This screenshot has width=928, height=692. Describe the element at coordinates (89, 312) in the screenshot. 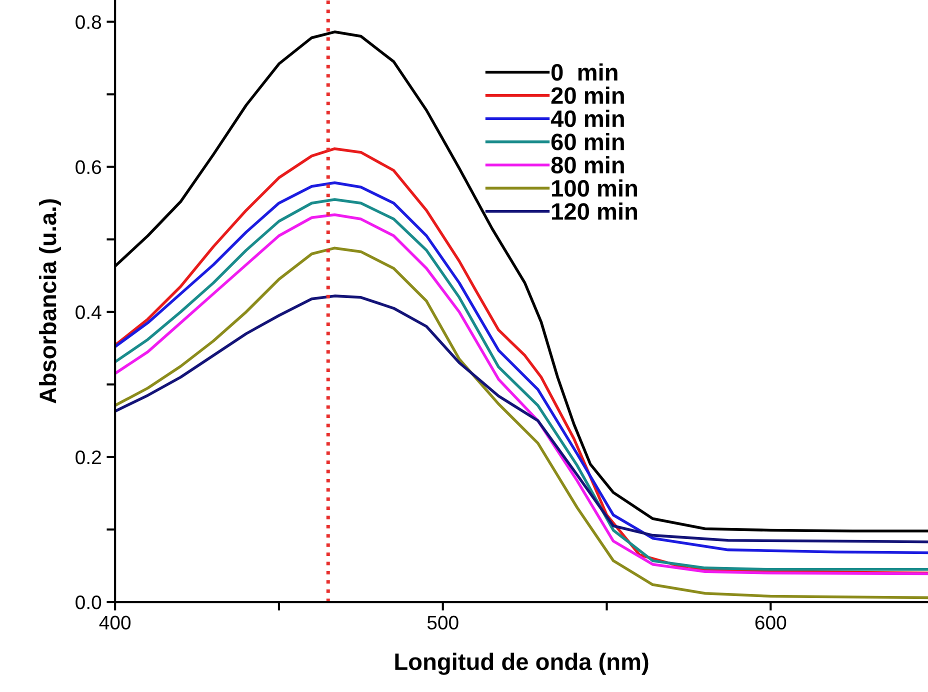

I see `y-tick-label: 0.4` at that location.